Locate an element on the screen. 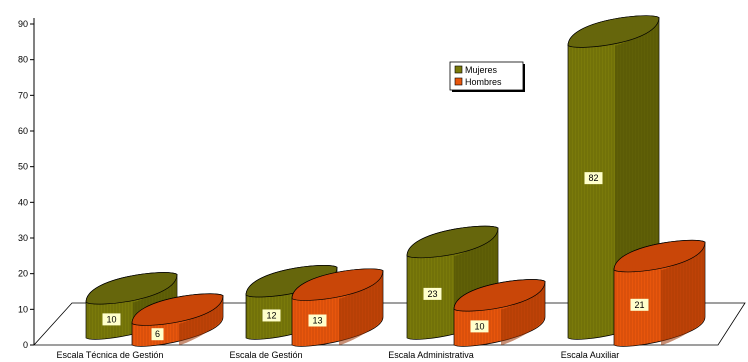 The image size is (748, 362). data-label: 23 is located at coordinates (432, 294).